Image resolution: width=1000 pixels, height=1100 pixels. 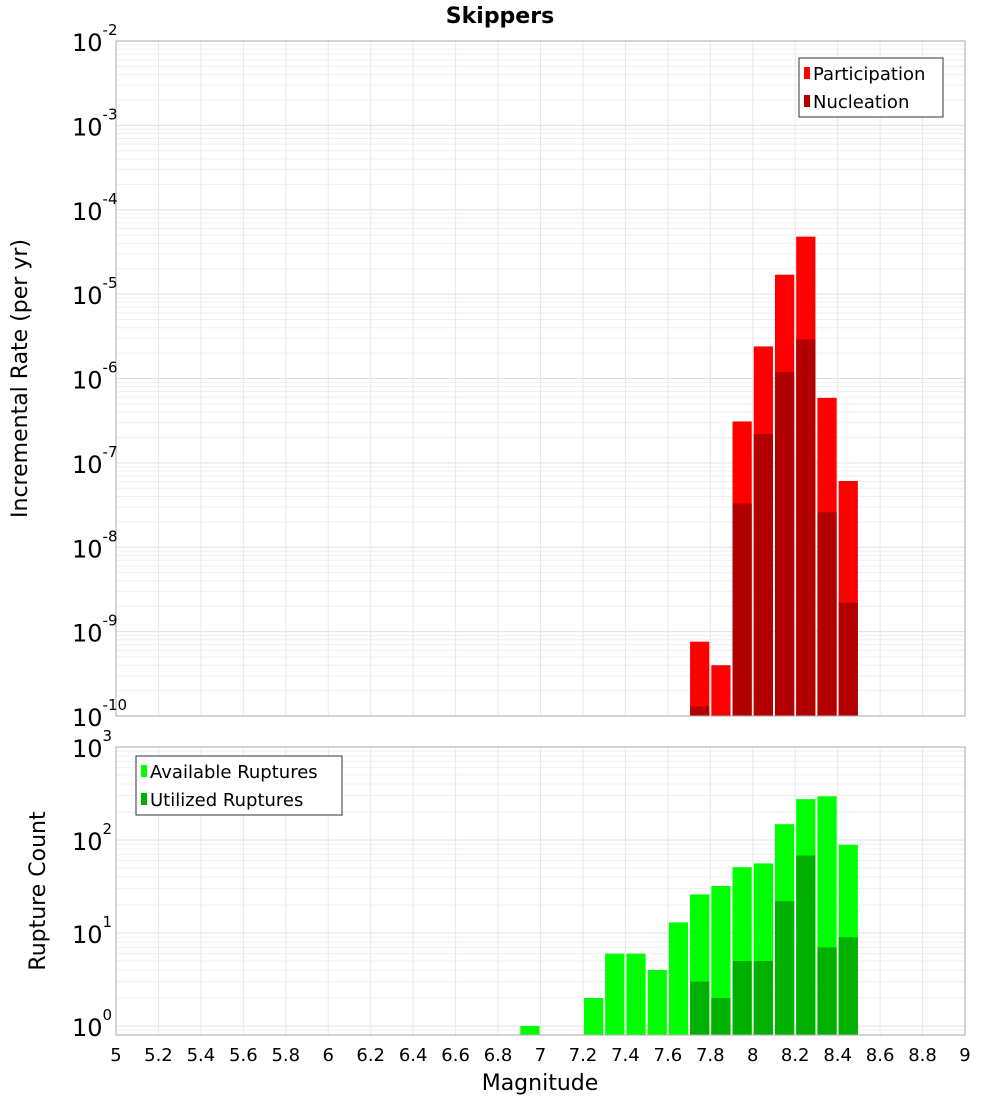 I want to click on y-tick-label: 10³, so click(x=92, y=745).